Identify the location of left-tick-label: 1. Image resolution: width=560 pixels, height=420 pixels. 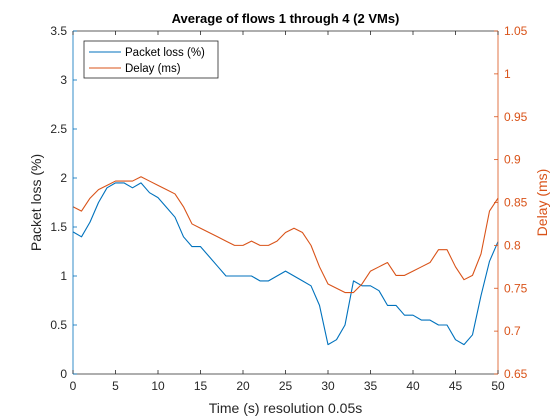
(63, 276).